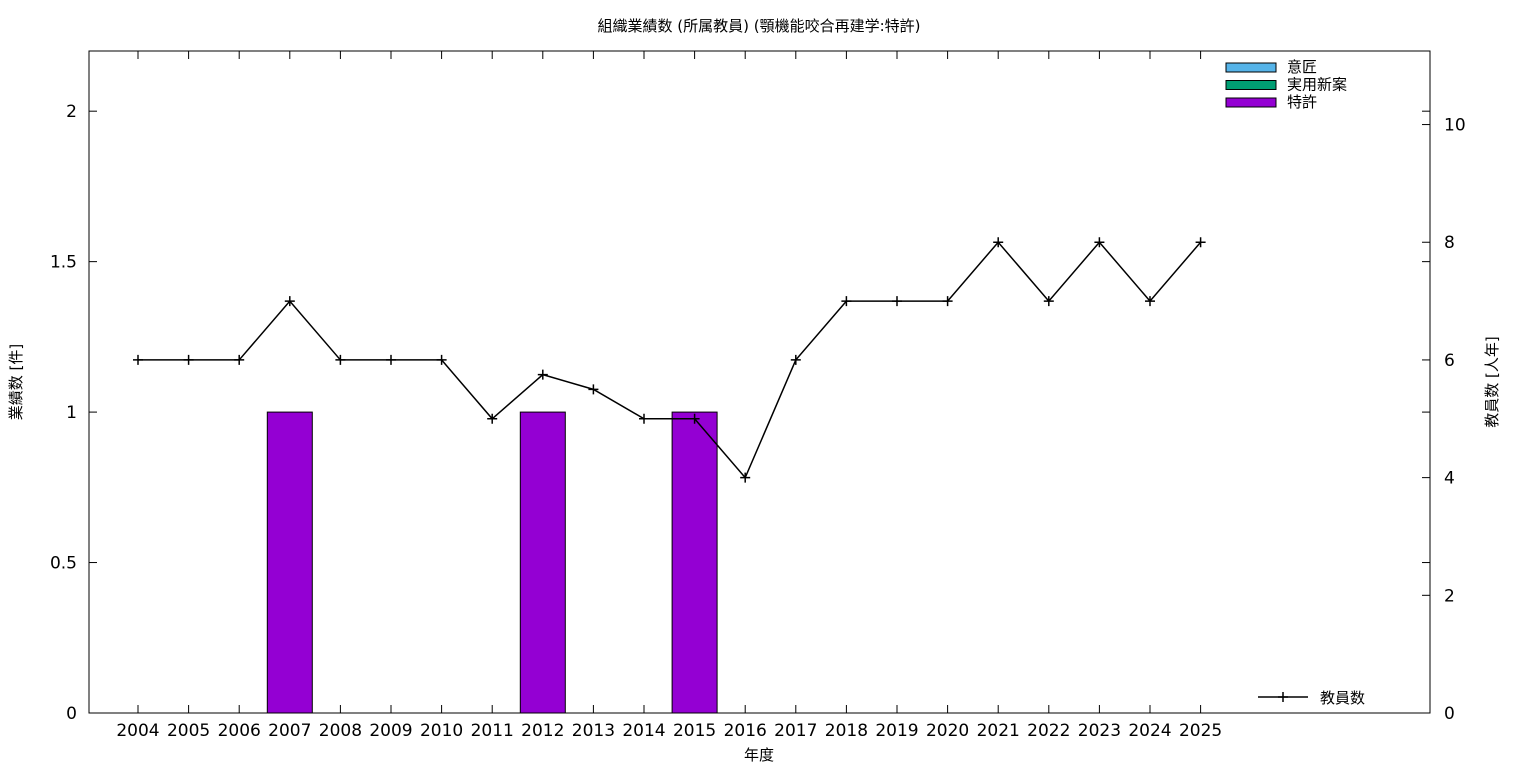 The width and height of the screenshot is (1536, 768). Describe the element at coordinates (759, 755) in the screenshot. I see `x-axis-label: 年度` at that location.